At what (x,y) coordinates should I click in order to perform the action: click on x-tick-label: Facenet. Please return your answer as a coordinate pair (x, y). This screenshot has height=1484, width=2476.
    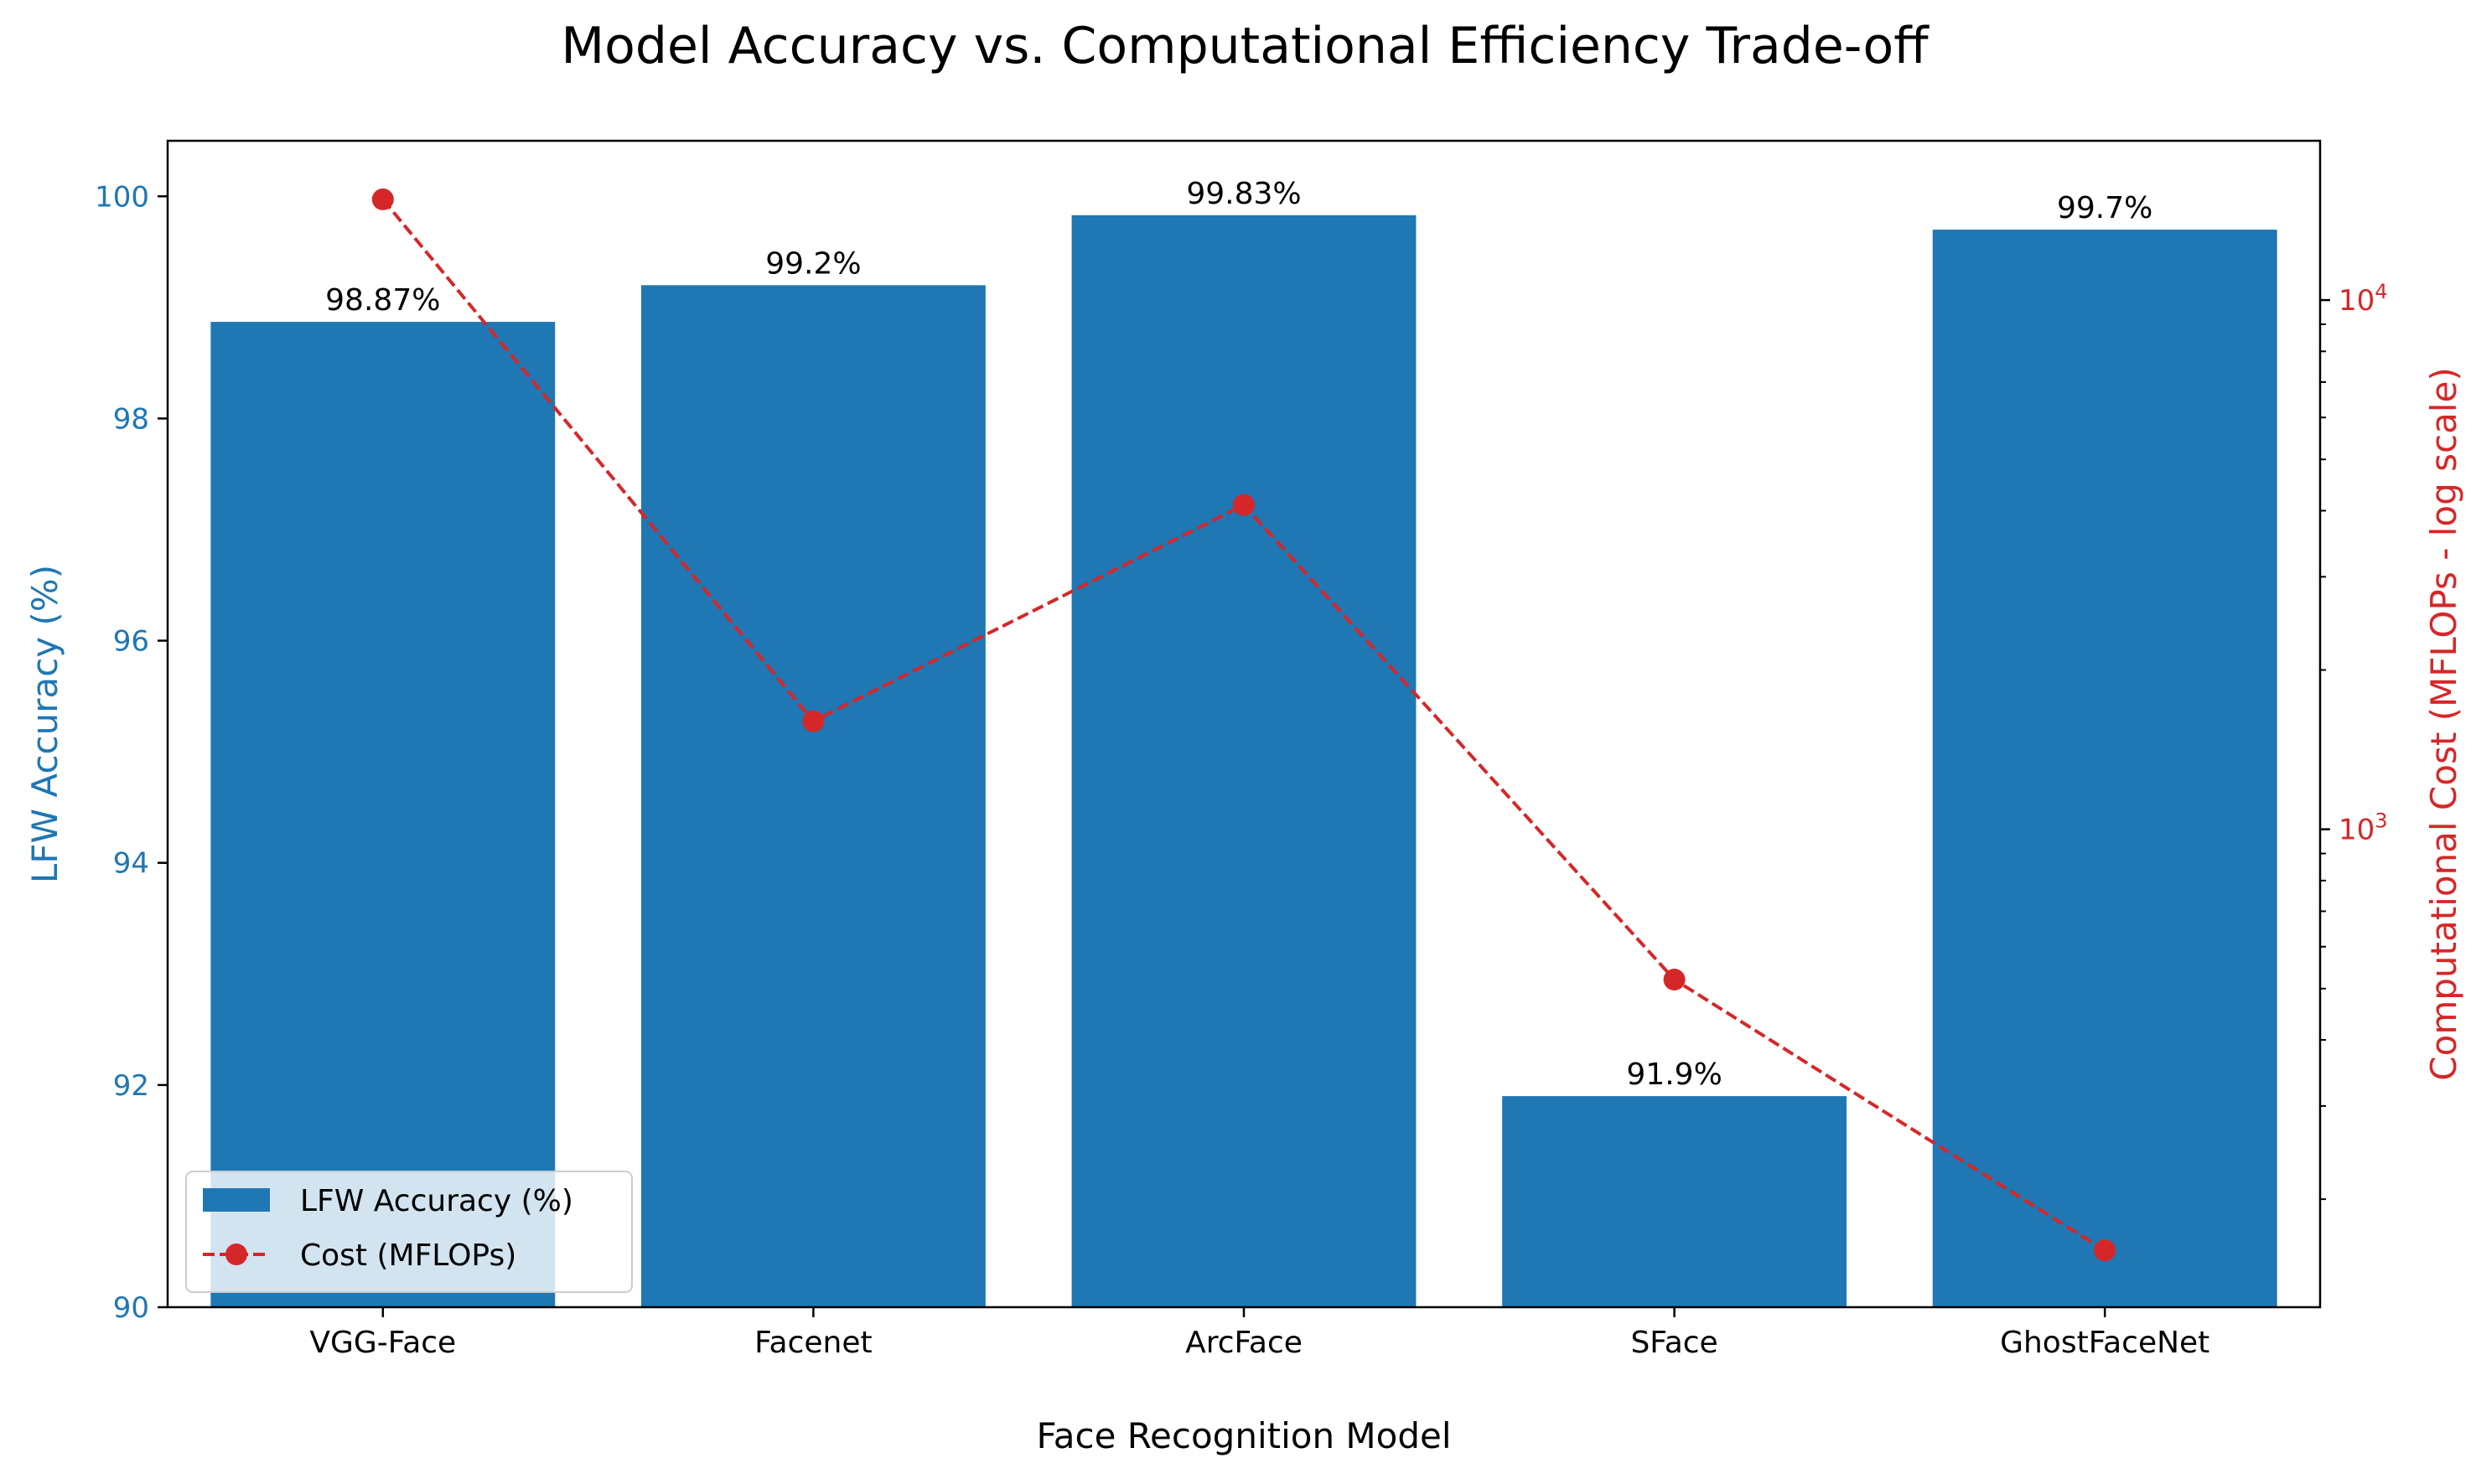
    Looking at the image, I should click on (813, 1343).